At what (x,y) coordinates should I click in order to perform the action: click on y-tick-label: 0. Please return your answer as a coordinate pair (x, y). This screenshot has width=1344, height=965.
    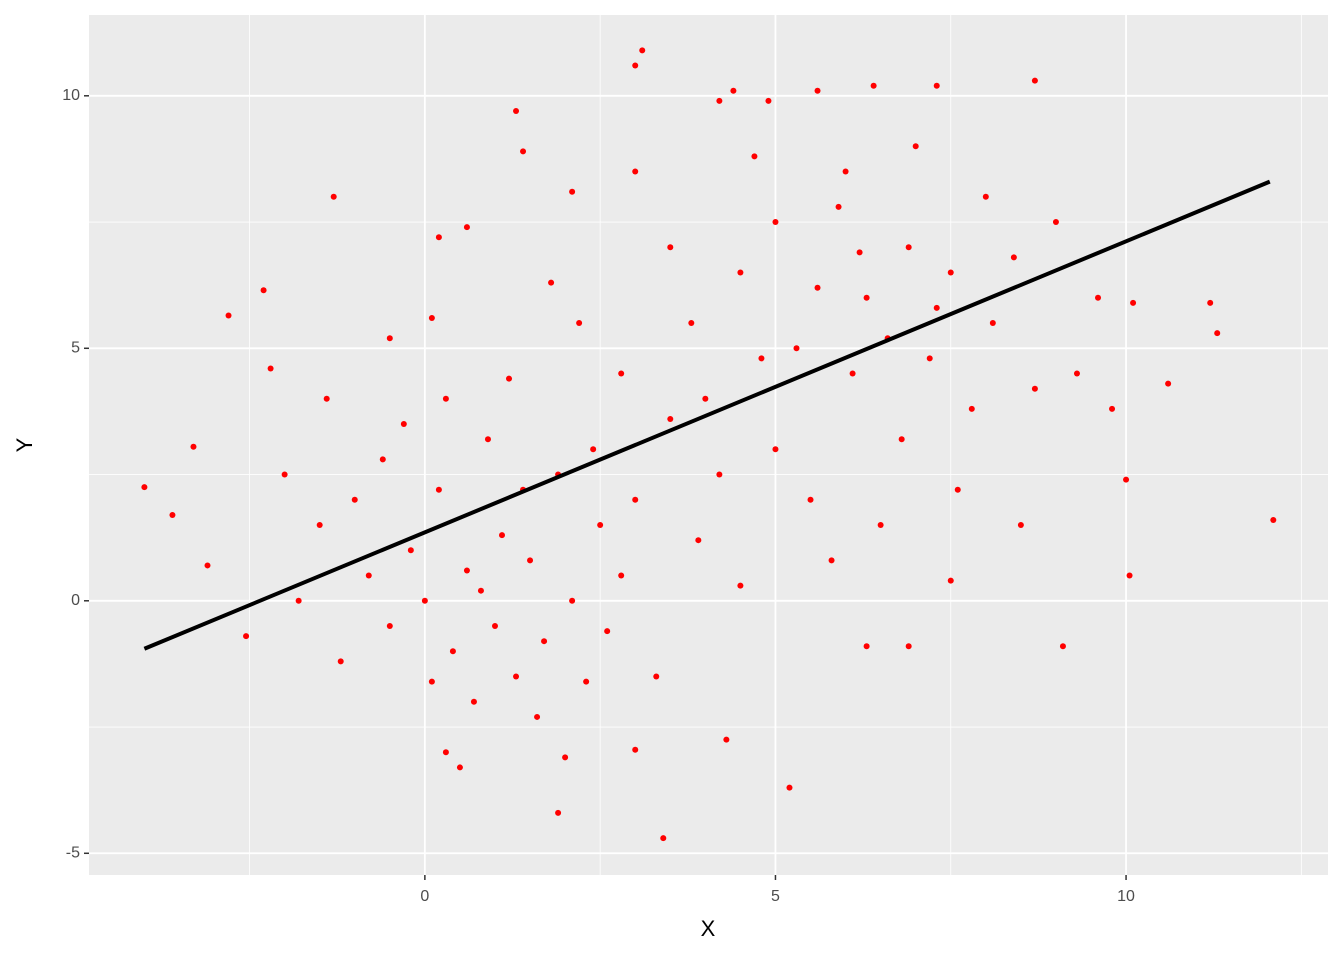
    Looking at the image, I should click on (75, 600).